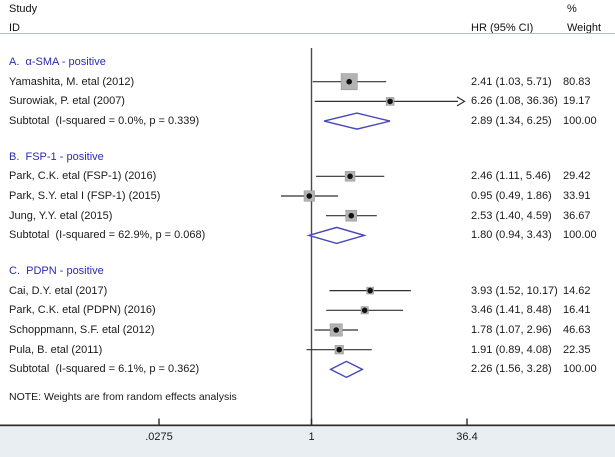 This screenshot has height=457, width=615. I want to click on col-header-hr-ci: HR (95% CI), so click(502, 28).